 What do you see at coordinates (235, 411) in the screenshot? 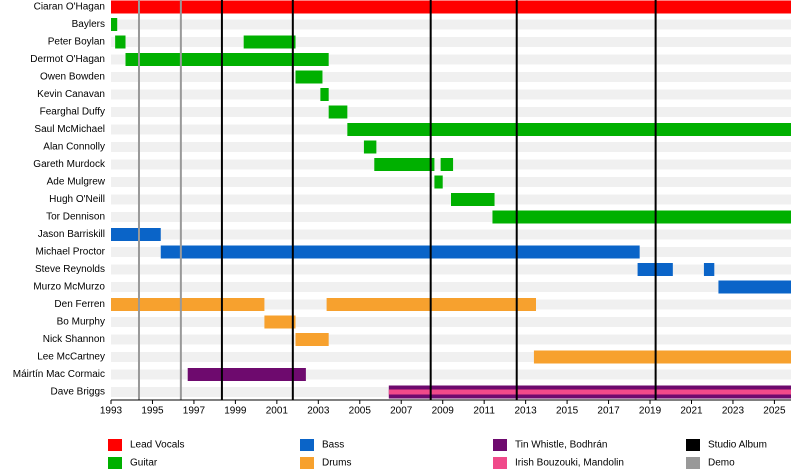
I see `x-tick-label: 1999` at bounding box center [235, 411].